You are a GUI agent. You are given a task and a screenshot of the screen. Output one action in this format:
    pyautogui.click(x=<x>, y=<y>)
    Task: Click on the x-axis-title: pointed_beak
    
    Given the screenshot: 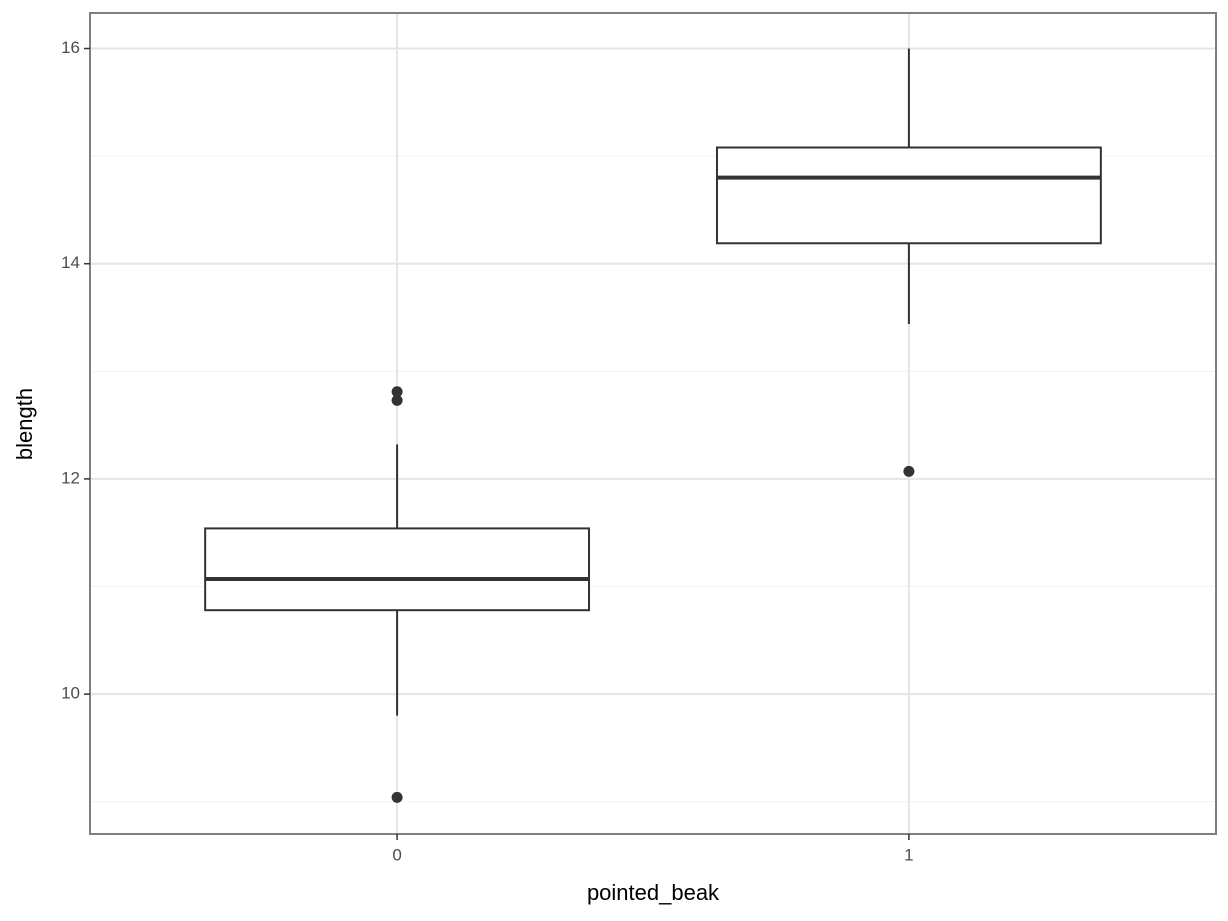 What is the action you would take?
    pyautogui.click(x=653, y=892)
    